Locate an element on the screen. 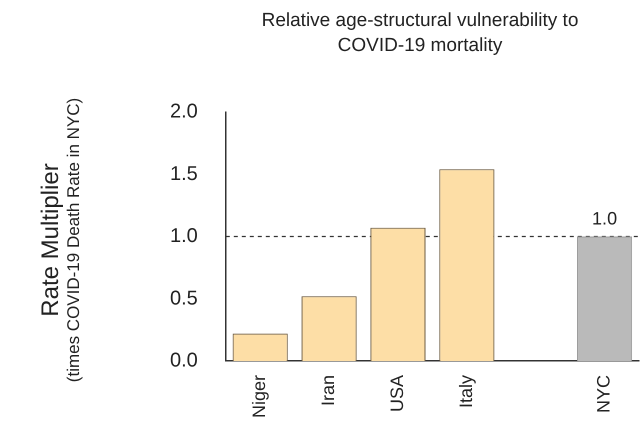  y-tick-label: 0.0 is located at coordinates (184, 361).